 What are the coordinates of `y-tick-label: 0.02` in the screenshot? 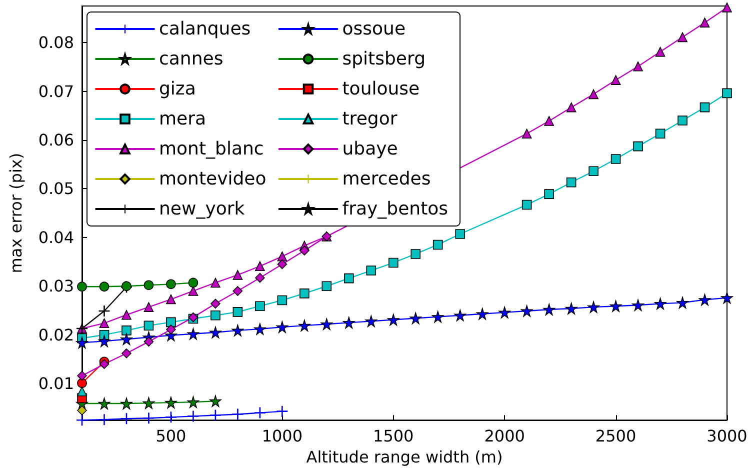 It's located at (56, 334).